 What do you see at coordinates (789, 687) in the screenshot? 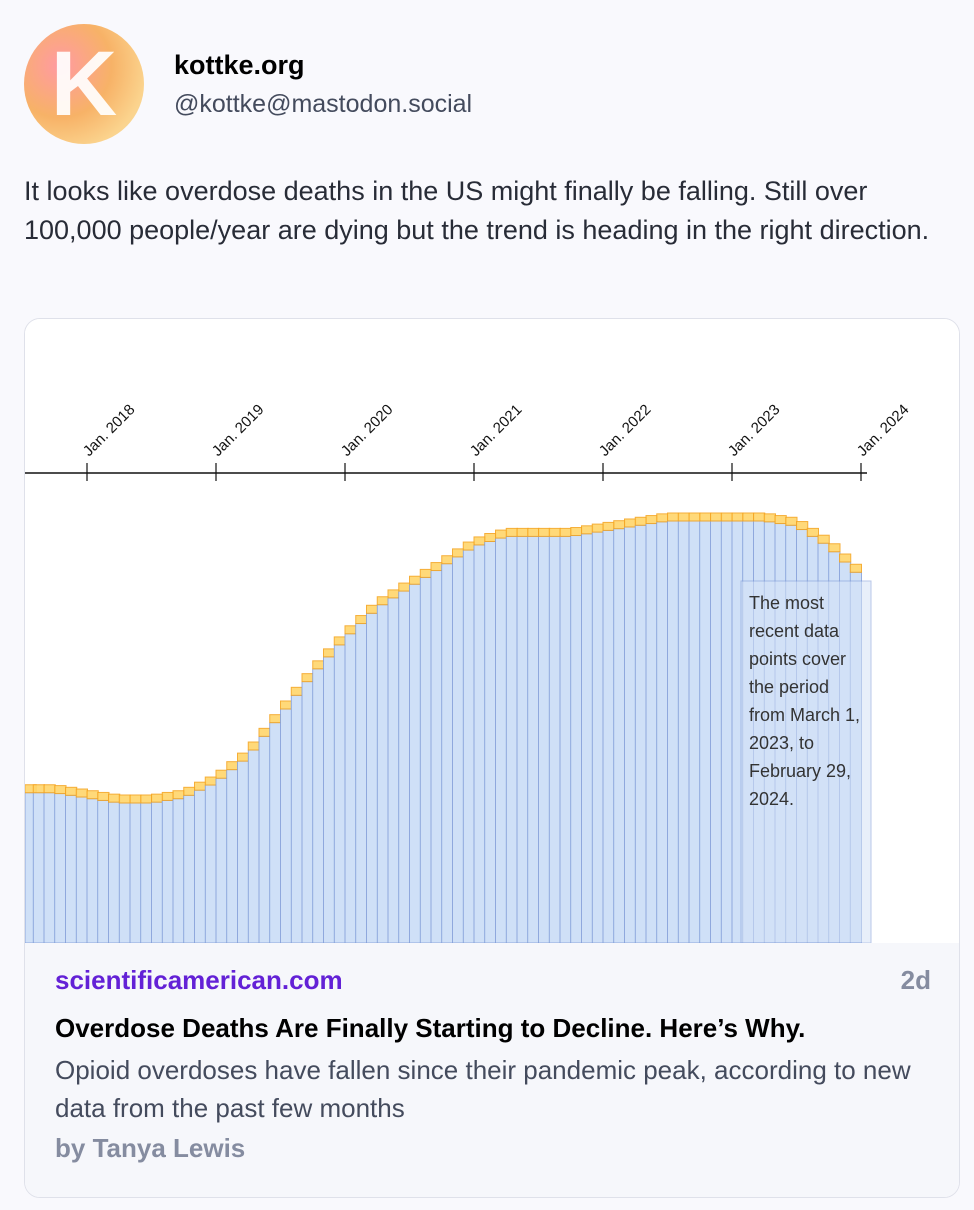
I see `annotation-line: the period` at bounding box center [789, 687].